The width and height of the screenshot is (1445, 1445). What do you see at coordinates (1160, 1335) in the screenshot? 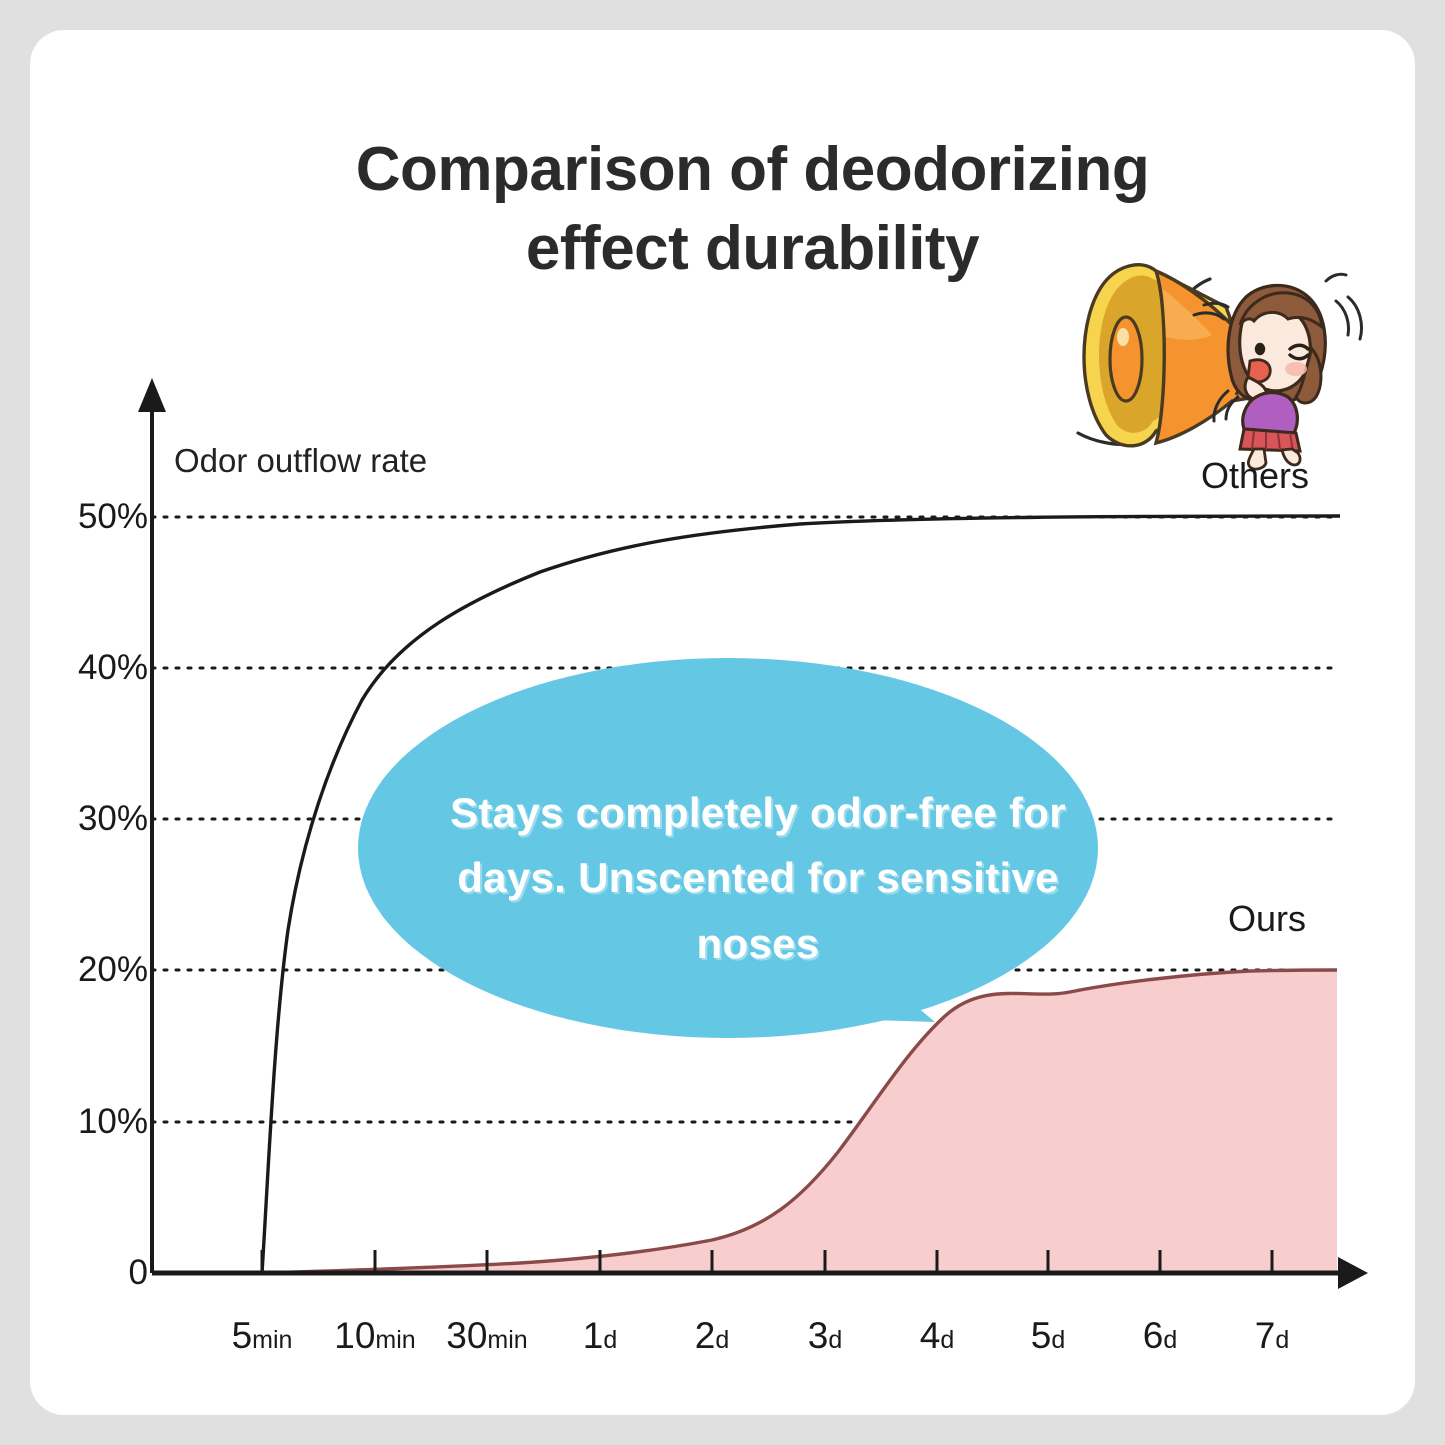
I see `x-tick-6d: 6d` at bounding box center [1160, 1335].